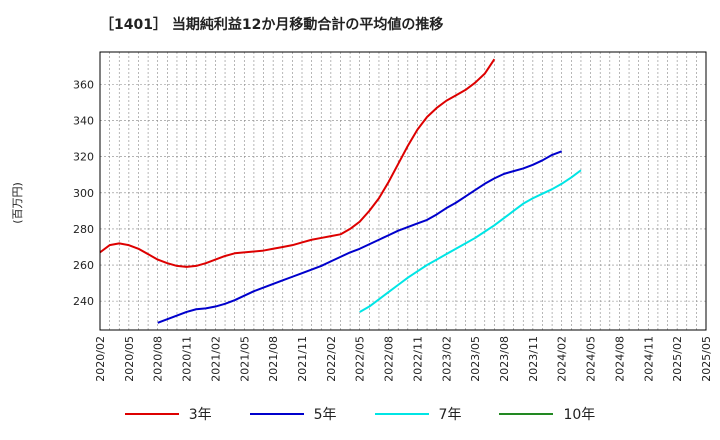 This screenshot has width=720, height=440. What do you see at coordinates (129, 359) in the screenshot?
I see `x-tick-label: 2020/05` at bounding box center [129, 359].